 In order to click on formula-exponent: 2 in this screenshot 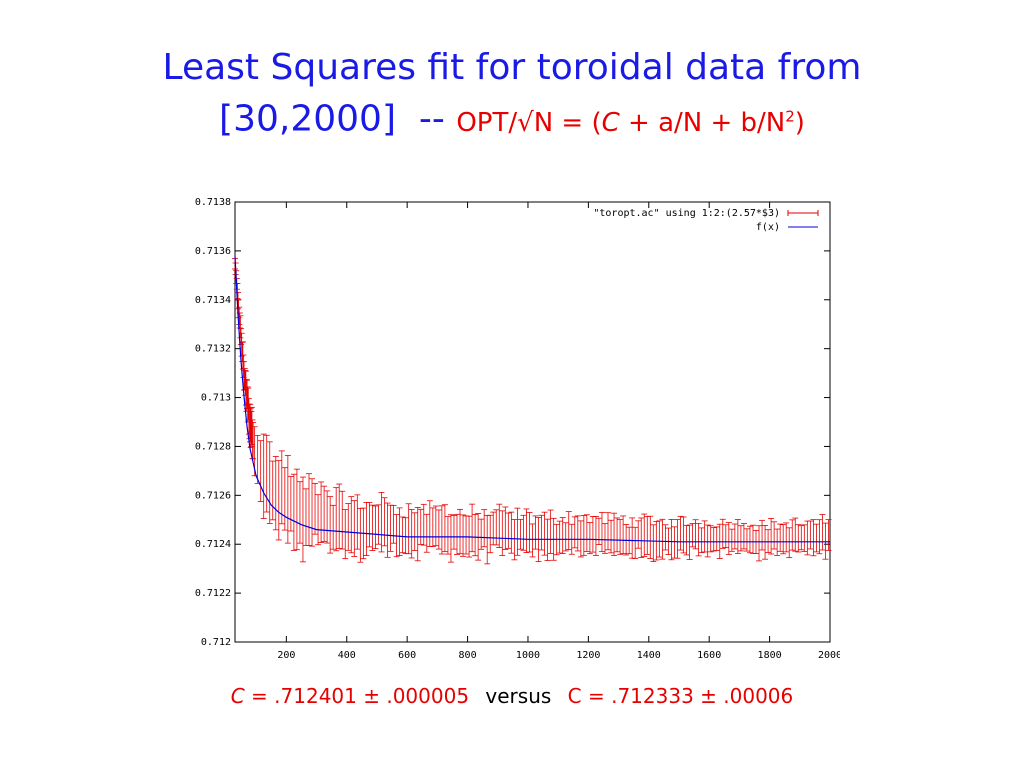, I will do `click(790, 116)`.